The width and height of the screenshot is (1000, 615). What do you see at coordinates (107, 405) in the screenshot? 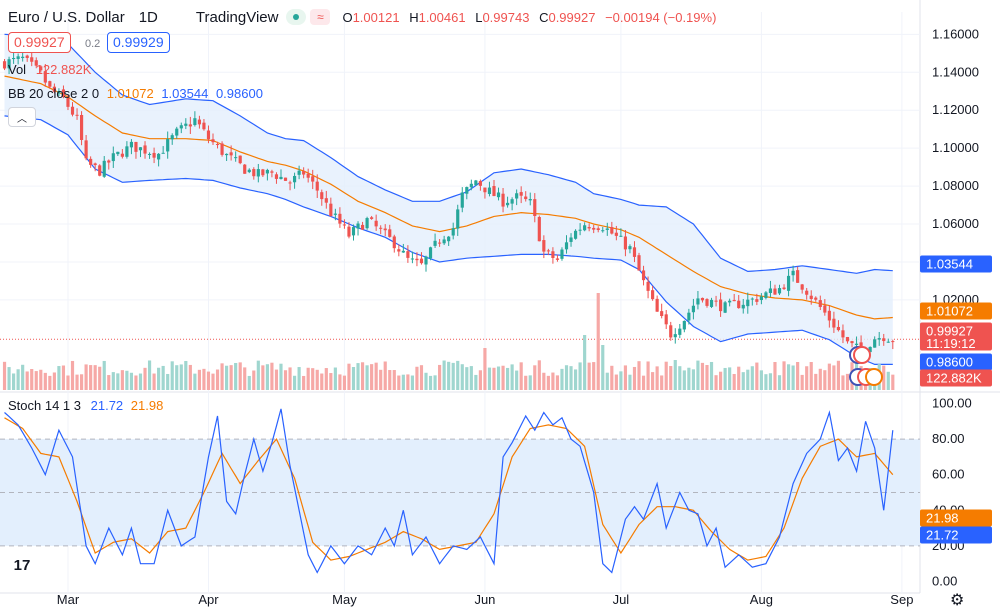
I see `stoch-k-value: 21.72` at bounding box center [107, 405].